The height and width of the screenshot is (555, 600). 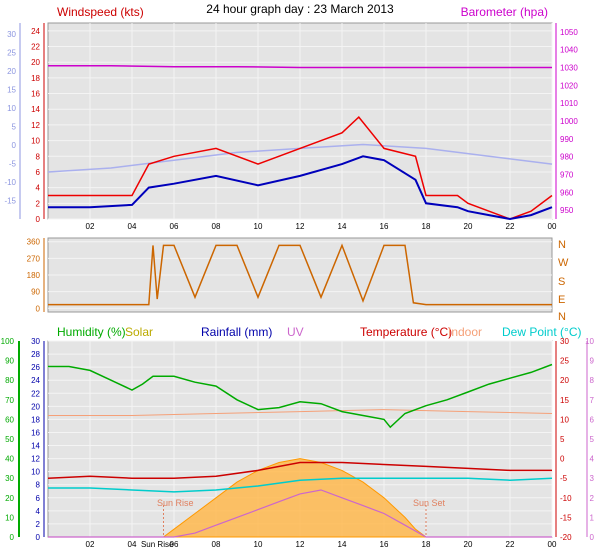 What do you see at coordinates (9, 361) in the screenshot?
I see `humidity-tick-label: 90` at bounding box center [9, 361].